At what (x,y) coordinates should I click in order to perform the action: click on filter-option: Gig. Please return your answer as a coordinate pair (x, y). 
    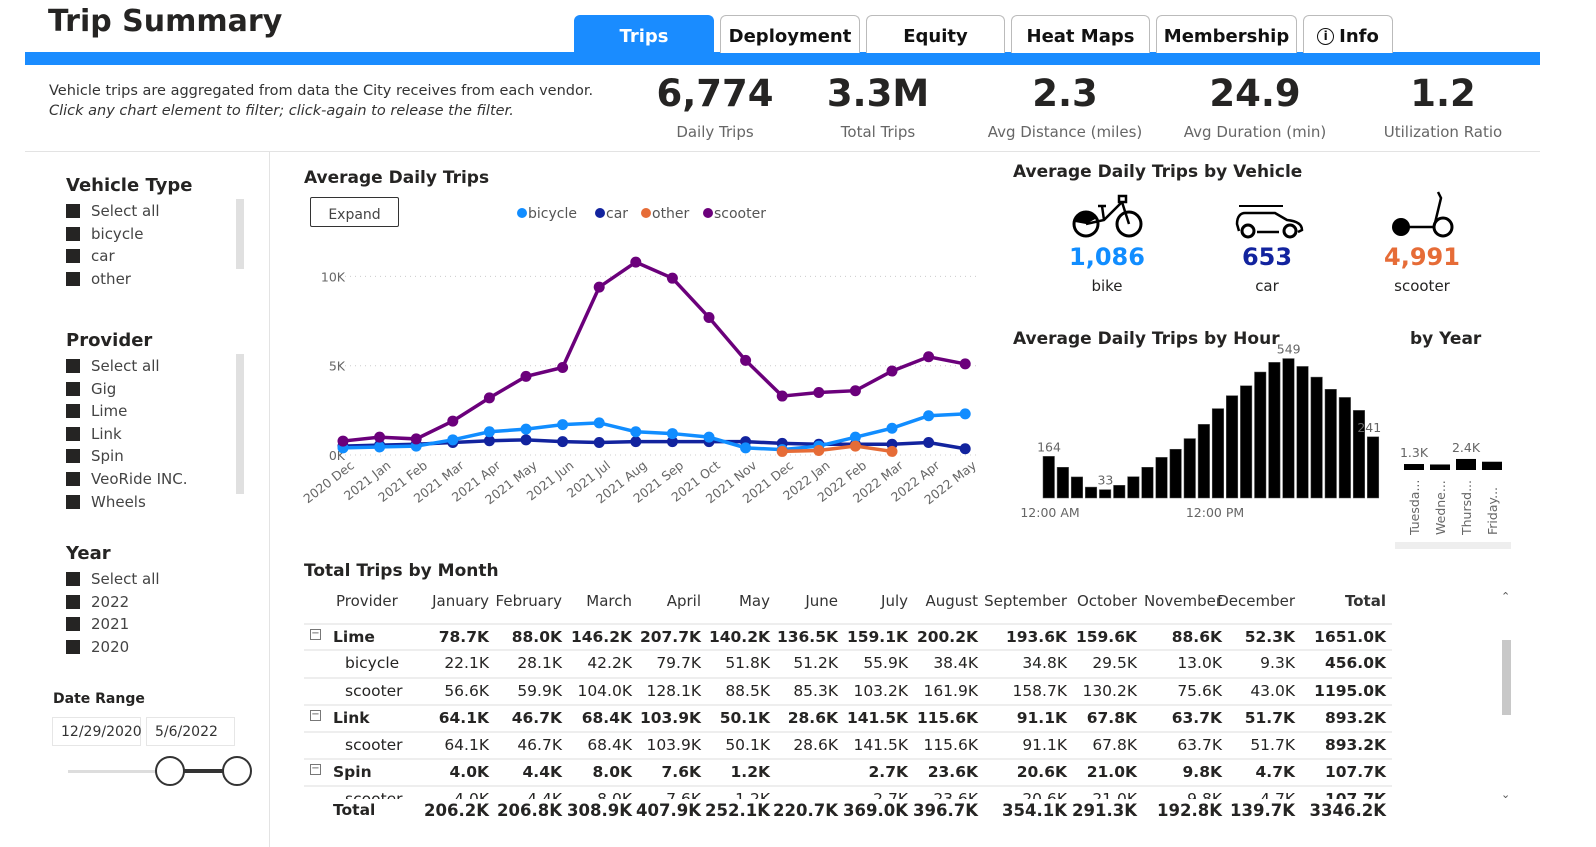
    Looking at the image, I should click on (91, 389).